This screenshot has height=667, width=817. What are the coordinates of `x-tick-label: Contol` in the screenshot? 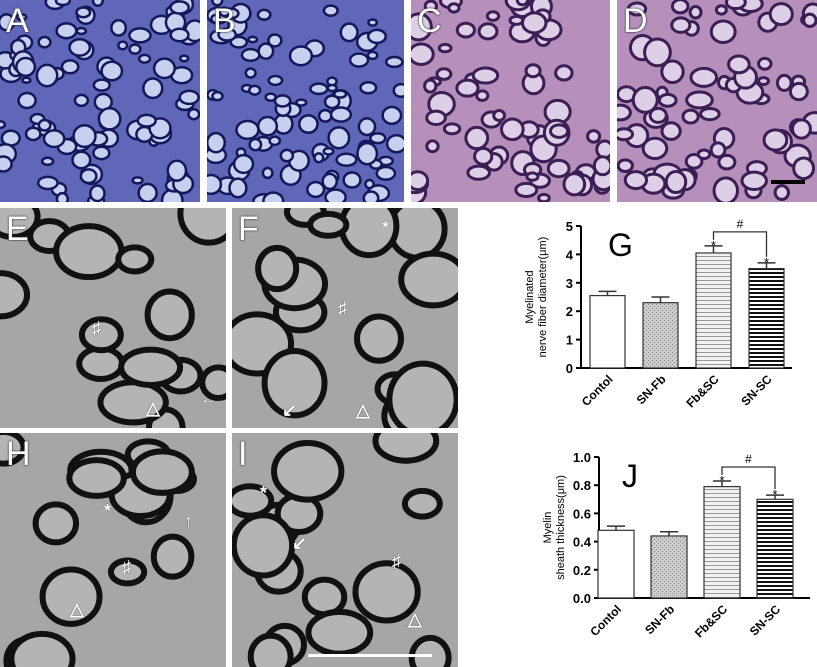 It's located at (605, 620).